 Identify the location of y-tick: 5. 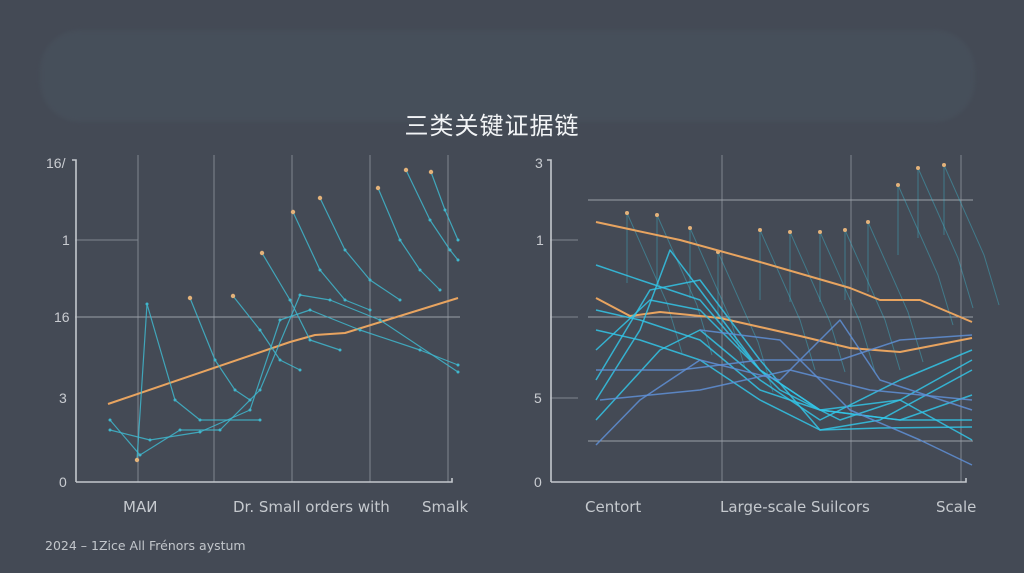
(538, 398).